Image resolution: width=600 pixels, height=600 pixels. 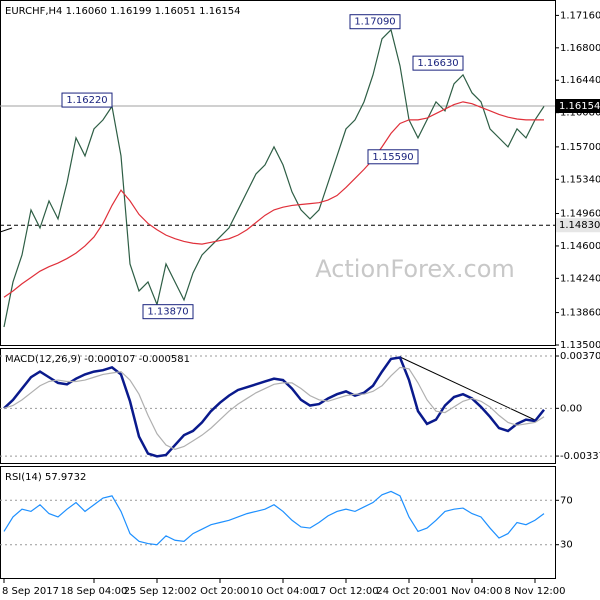 I want to click on x-tick-label: 24 Oct 20:00, so click(x=408, y=591).